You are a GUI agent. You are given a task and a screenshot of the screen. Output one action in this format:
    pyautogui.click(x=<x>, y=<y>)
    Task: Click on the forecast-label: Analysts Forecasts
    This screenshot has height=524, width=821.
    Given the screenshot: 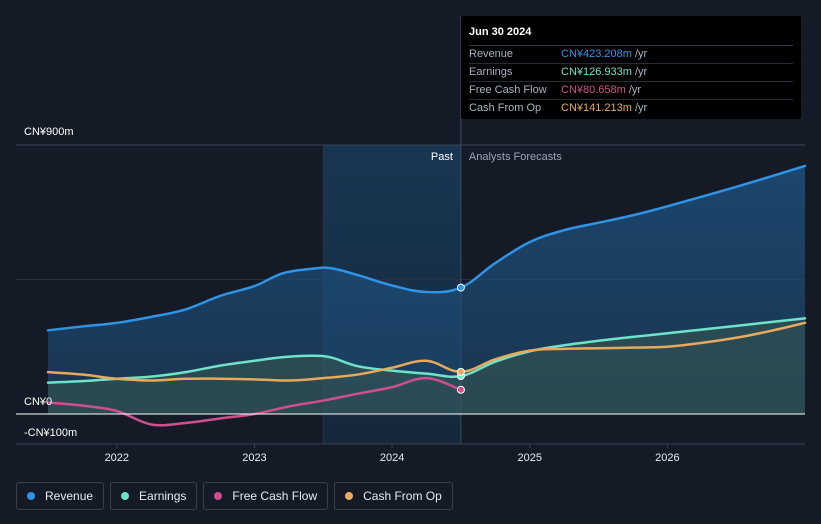 What is the action you would take?
    pyautogui.click(x=515, y=157)
    